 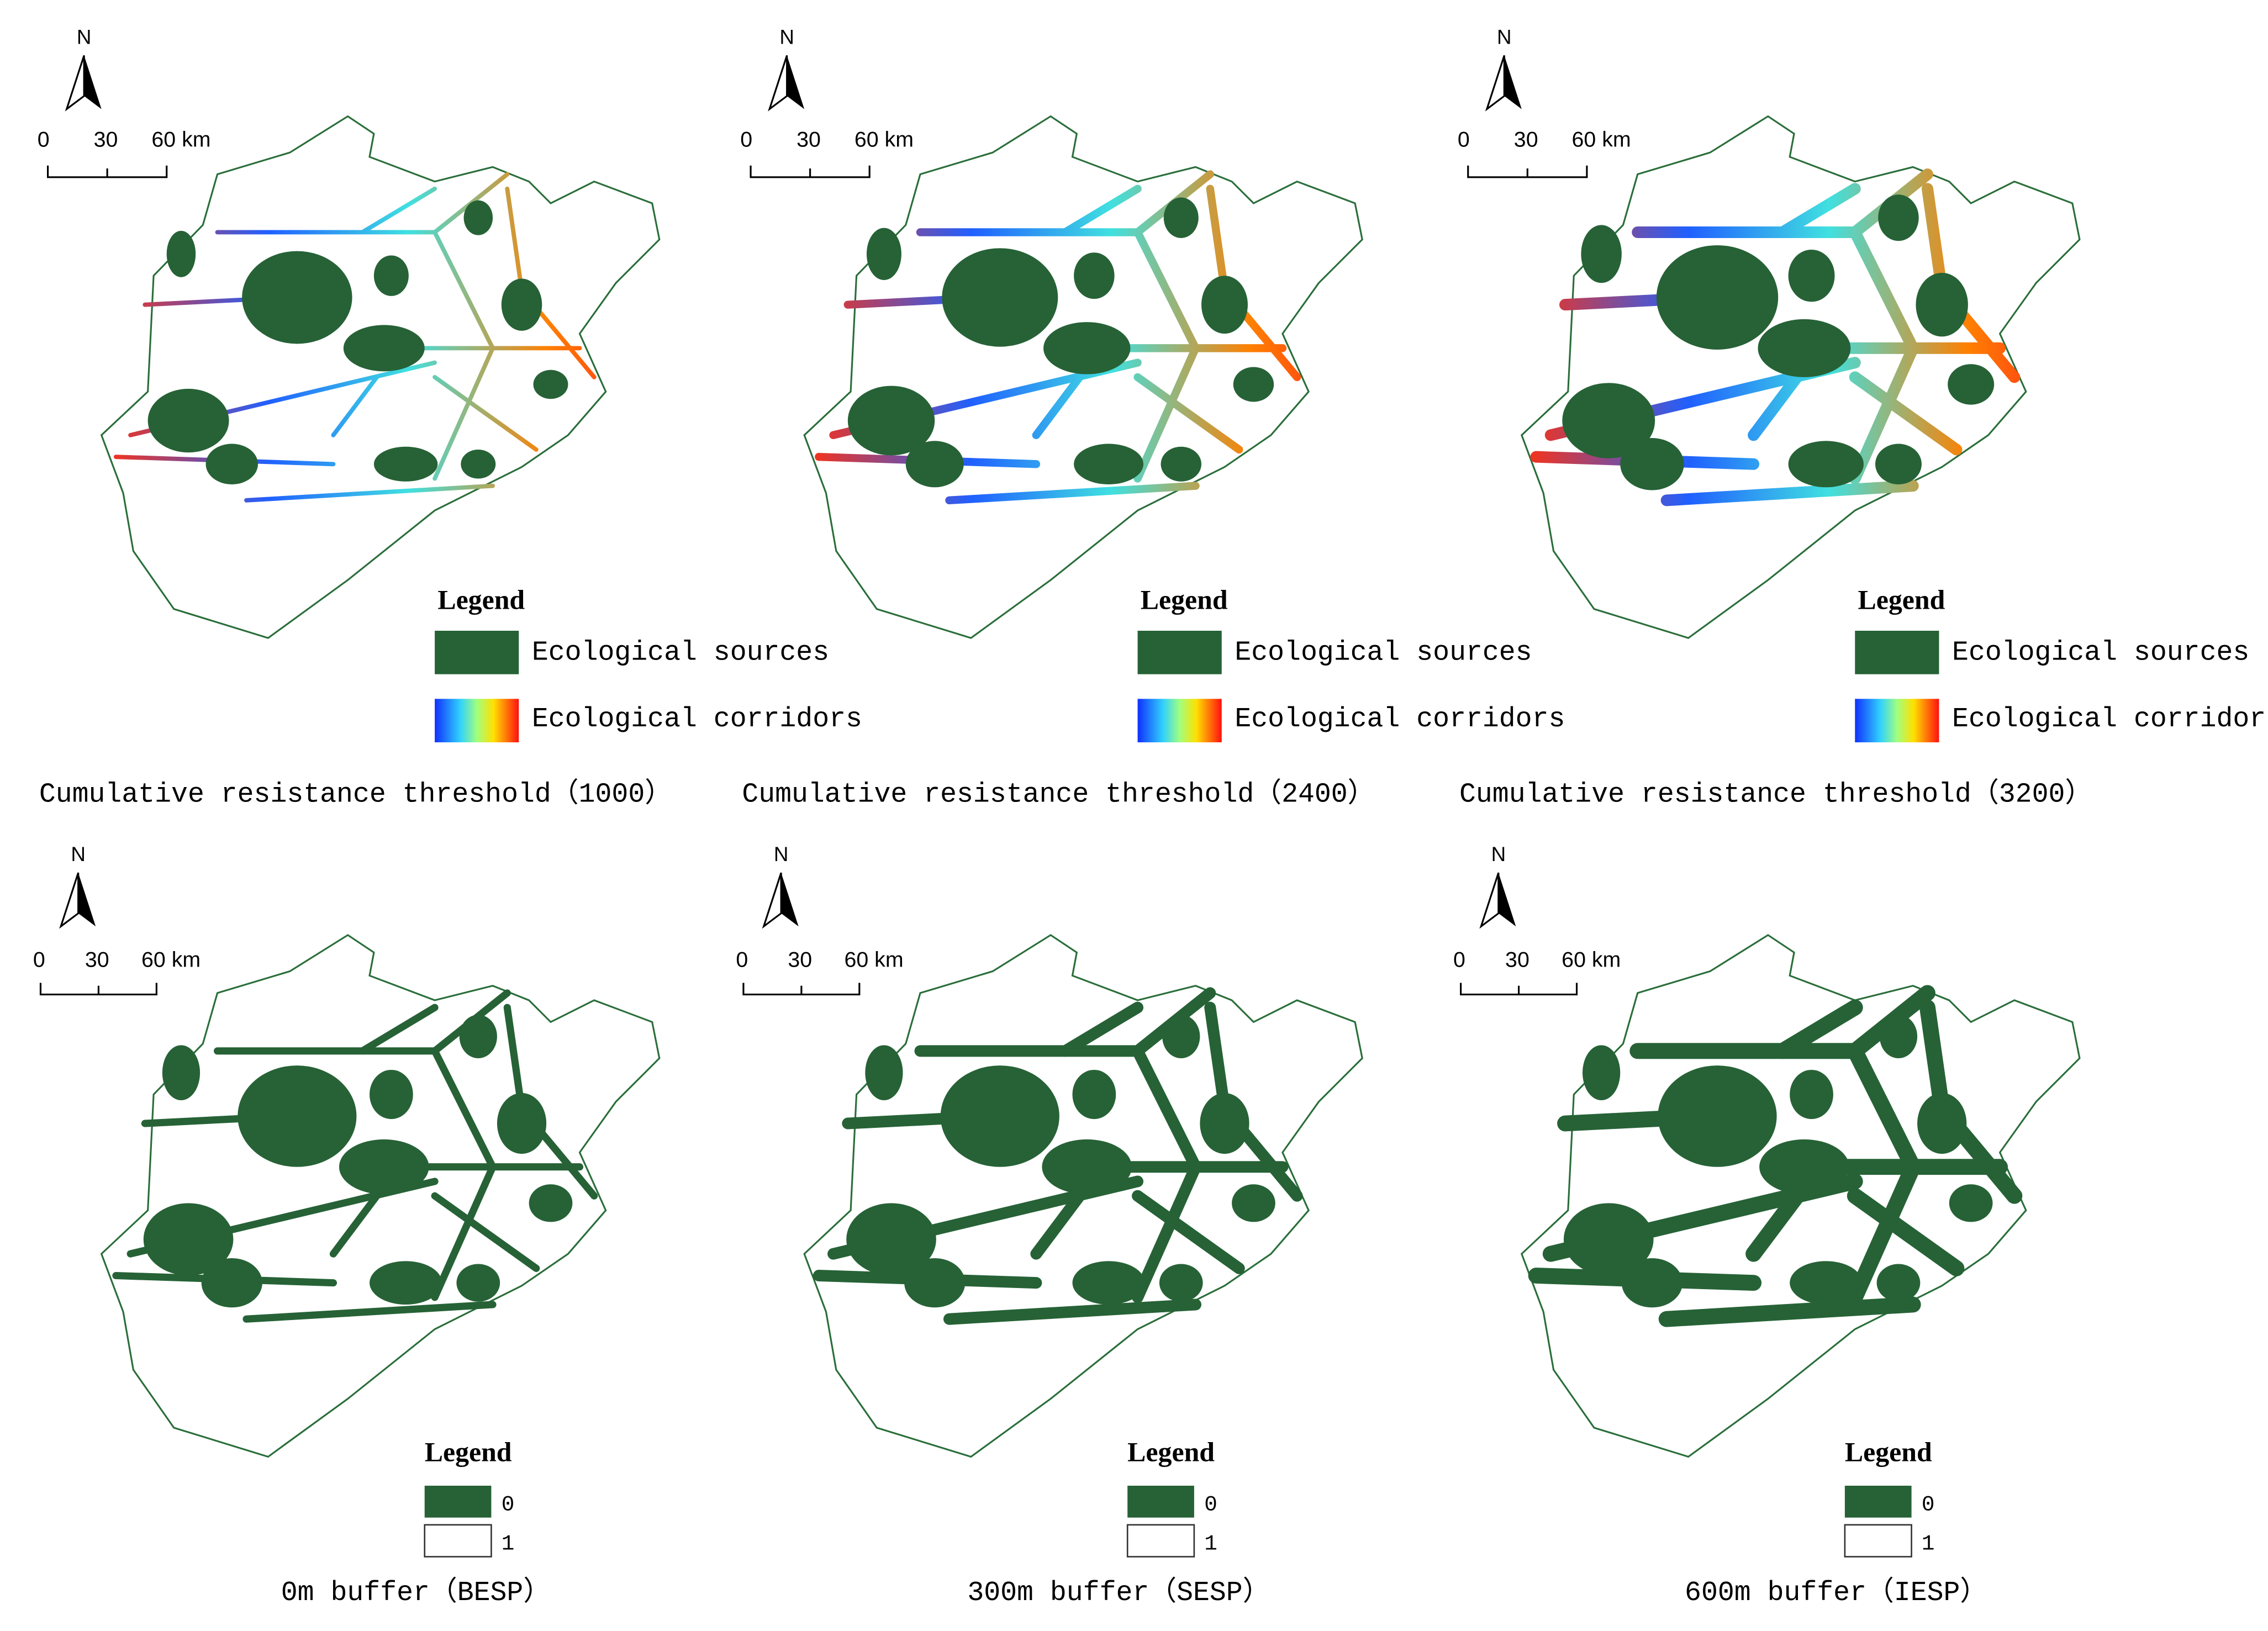 What do you see at coordinates (1775, 794) in the screenshot?
I see `caption: Cumulative resistance threshold（3200）` at bounding box center [1775, 794].